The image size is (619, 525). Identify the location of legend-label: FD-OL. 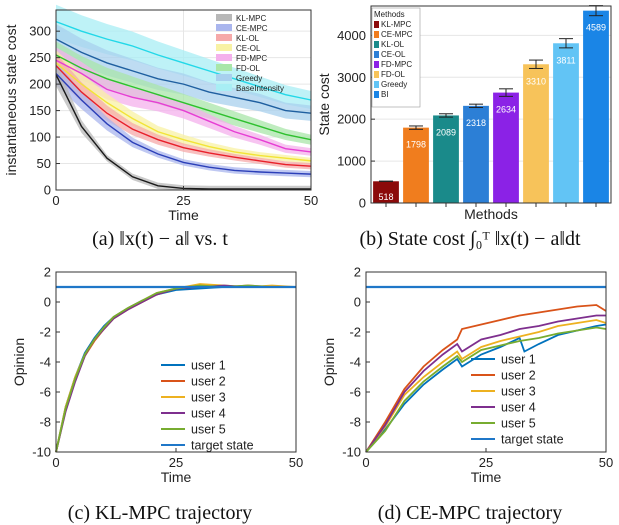
(248, 68).